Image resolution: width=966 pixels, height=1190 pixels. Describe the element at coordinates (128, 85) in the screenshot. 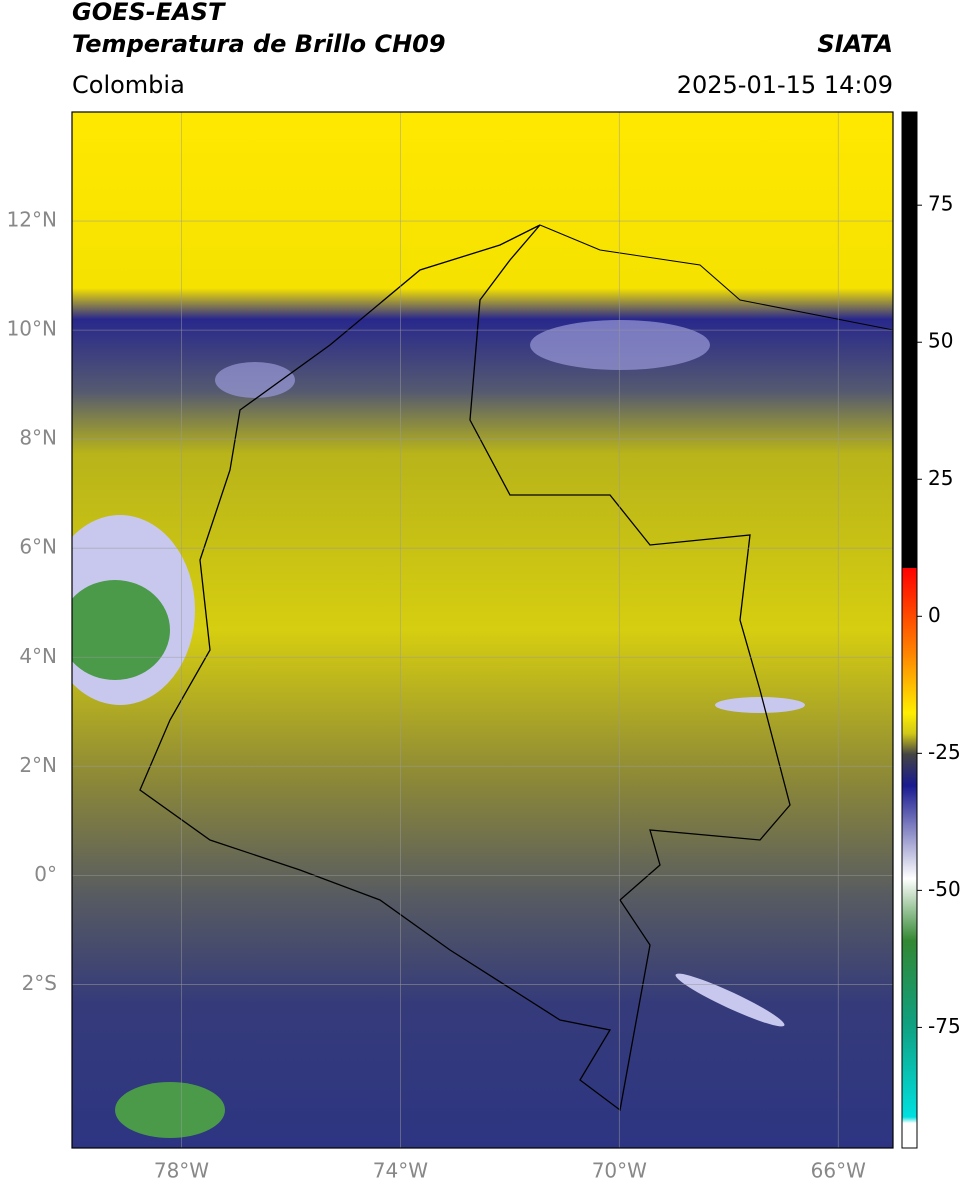

I see `region: Colombia` at that location.